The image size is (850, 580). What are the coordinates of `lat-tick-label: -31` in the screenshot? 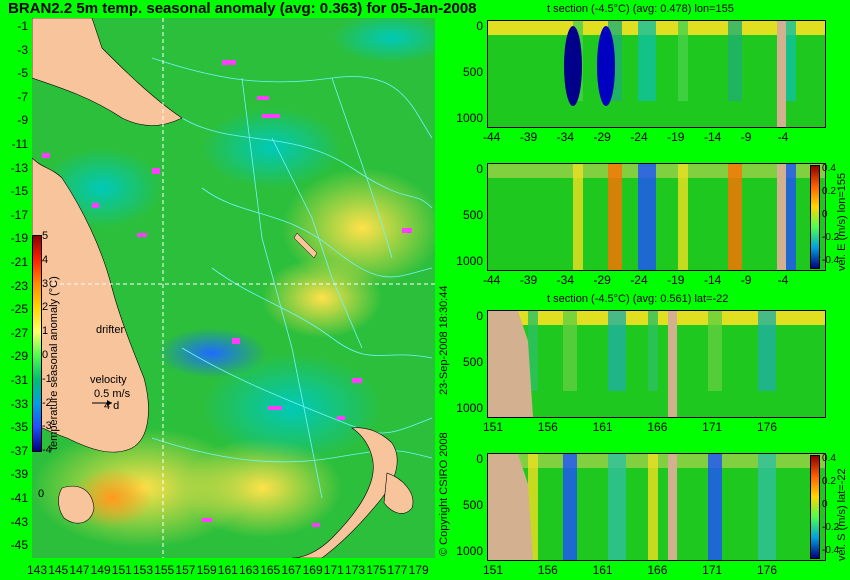 It's located at (19, 380).